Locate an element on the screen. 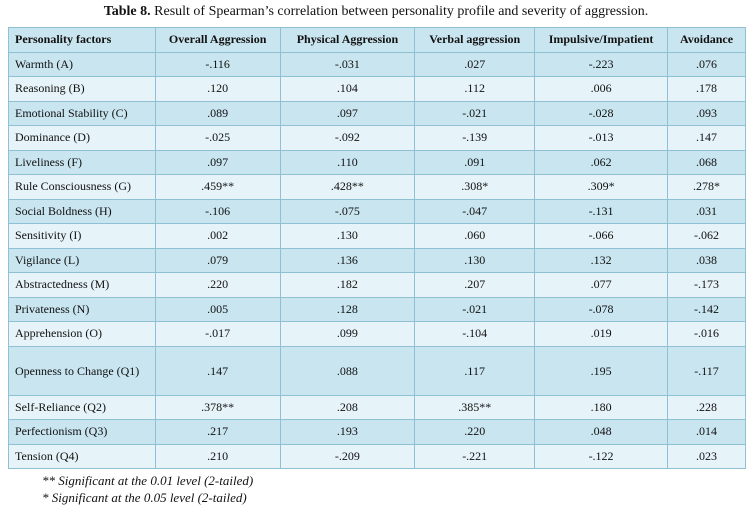 This screenshot has width=752, height=511. table-row: Liveliness (F) .097.110.091.062.068 is located at coordinates (377, 162).